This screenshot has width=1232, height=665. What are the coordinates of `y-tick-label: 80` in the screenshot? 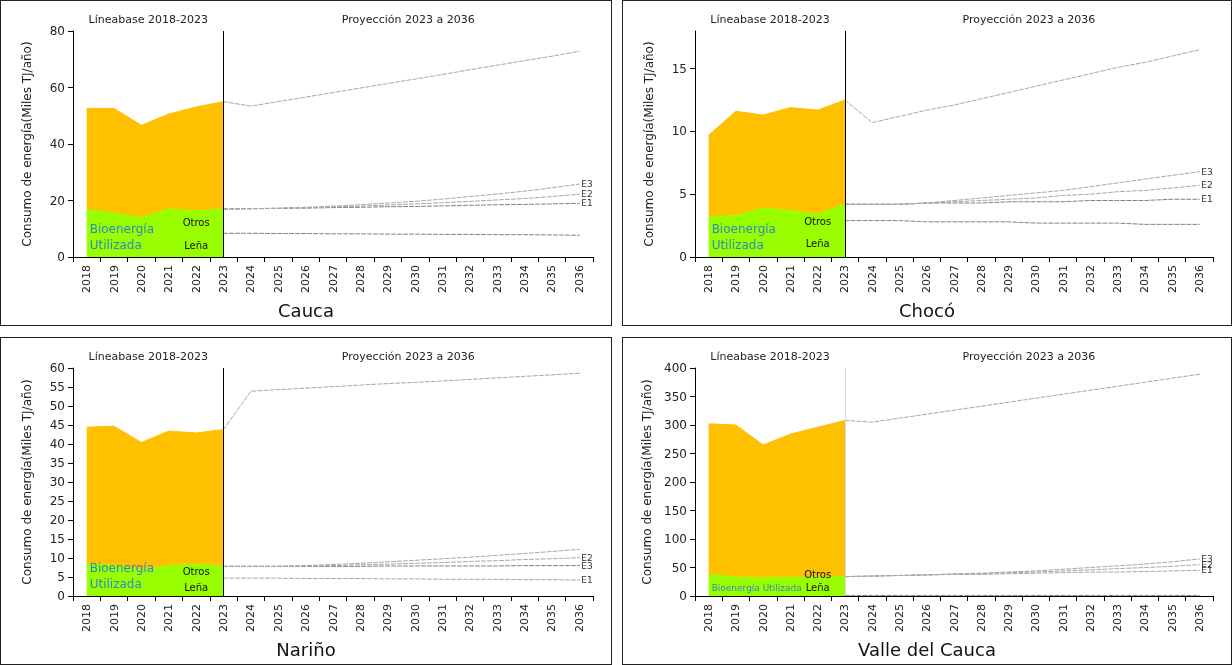 It's located at (57, 31).